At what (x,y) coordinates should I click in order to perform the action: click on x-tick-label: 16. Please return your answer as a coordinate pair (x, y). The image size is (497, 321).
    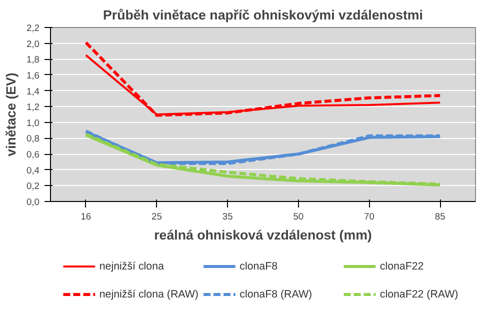
    Looking at the image, I should click on (86, 217).